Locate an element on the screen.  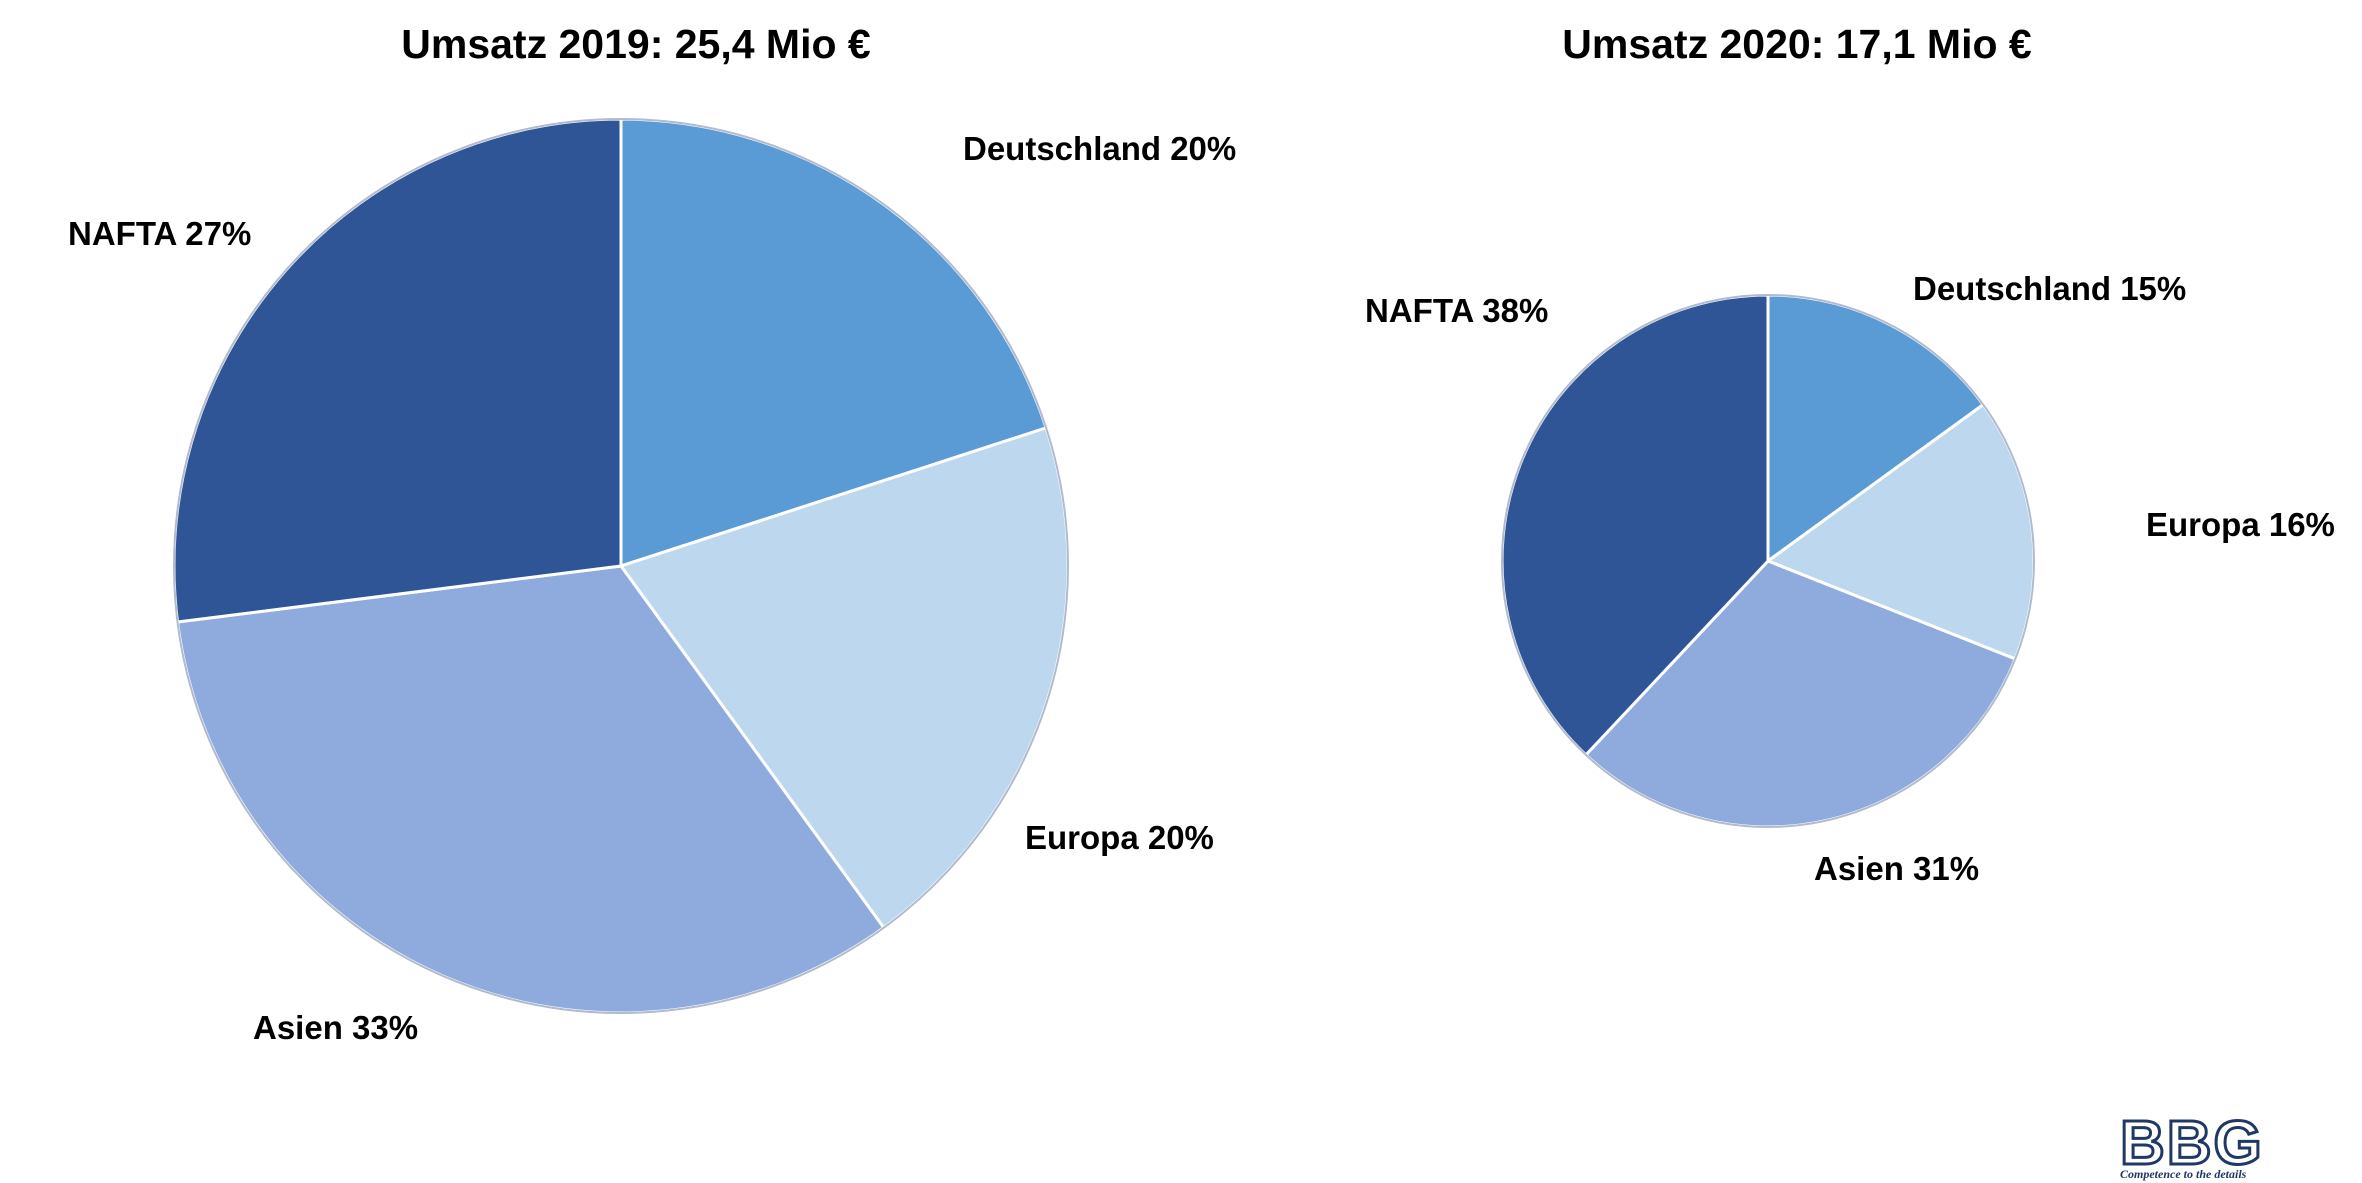
pie-slice-asien-2019 is located at coordinates (531, 789).